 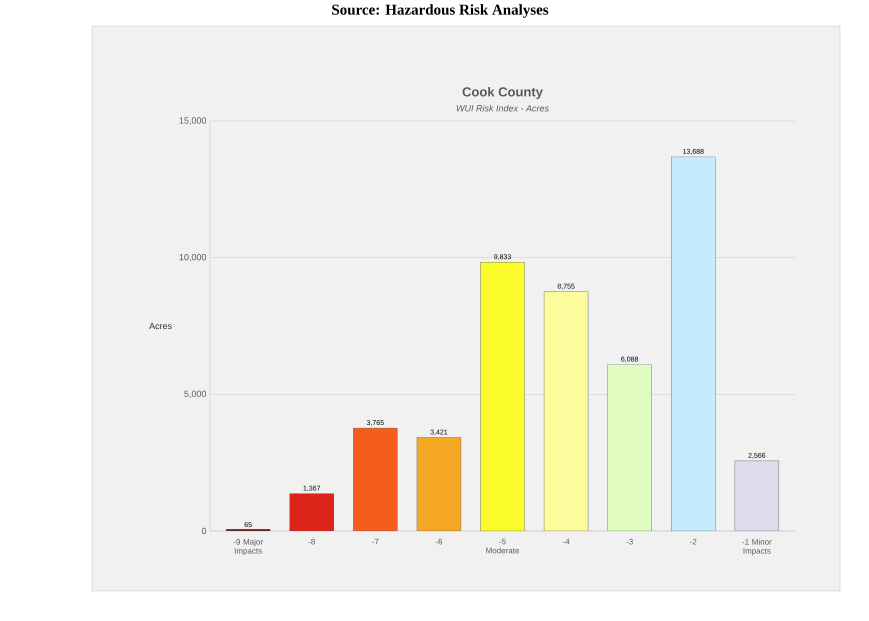 I want to click on x-tick-label: -4, so click(x=566, y=541).